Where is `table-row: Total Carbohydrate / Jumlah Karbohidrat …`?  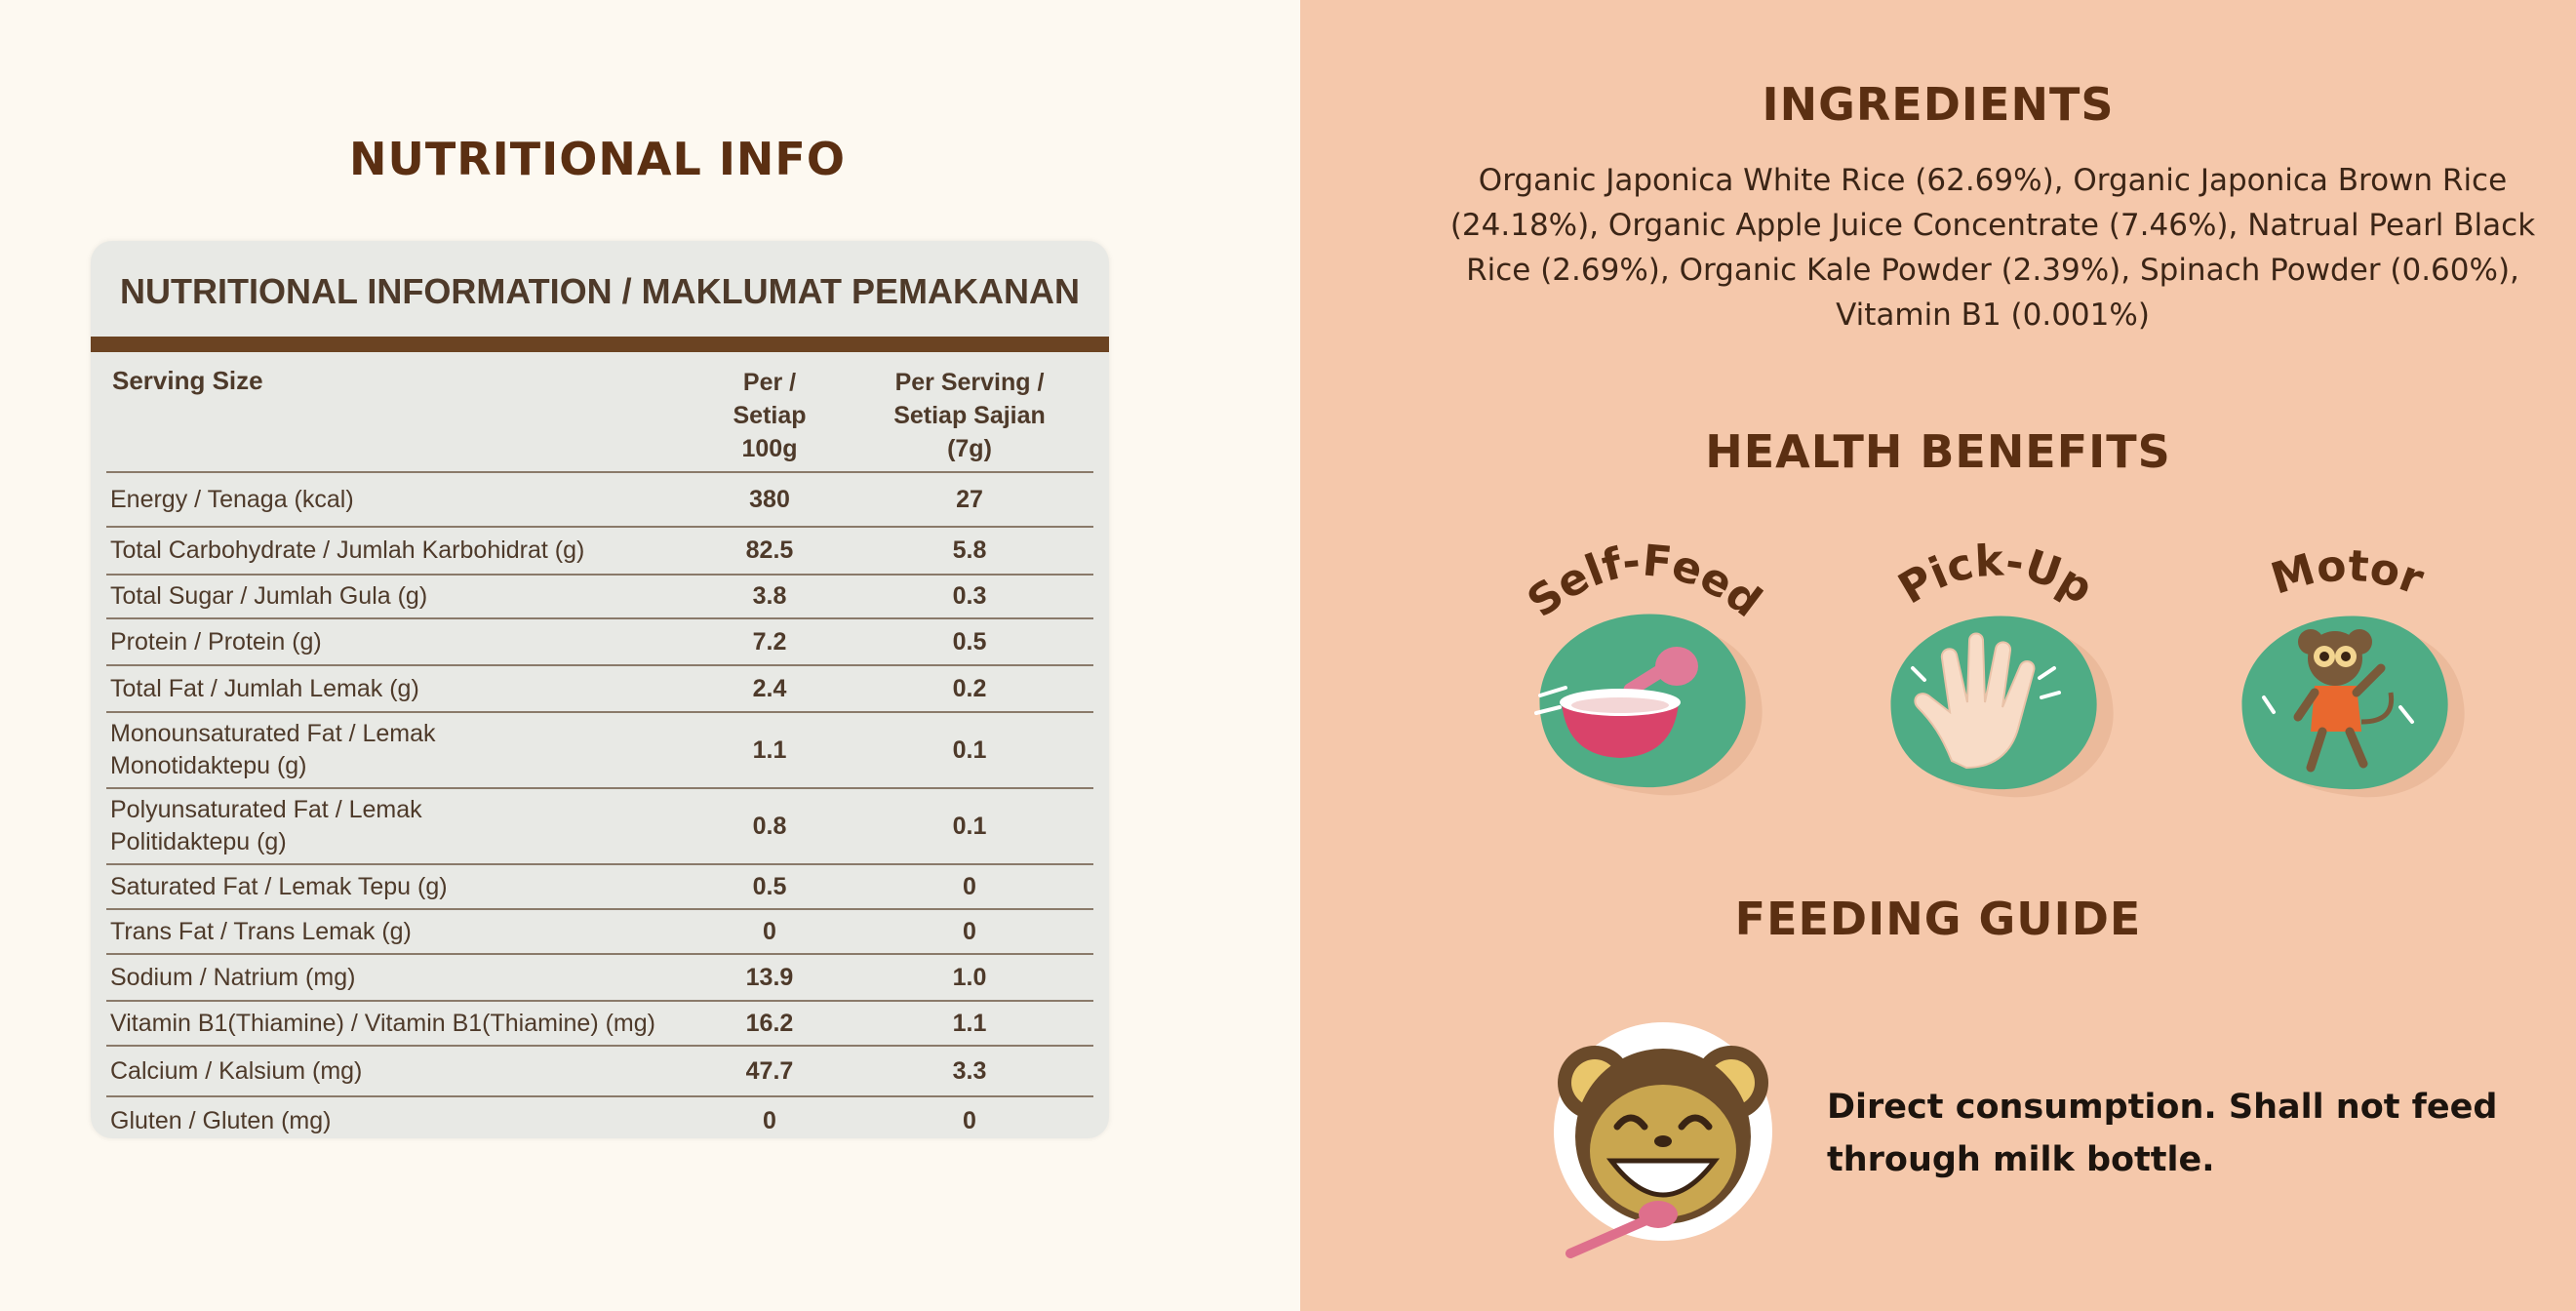 table-row: Total Carbohydrate / Jumlah Karbohidrat … is located at coordinates (599, 552).